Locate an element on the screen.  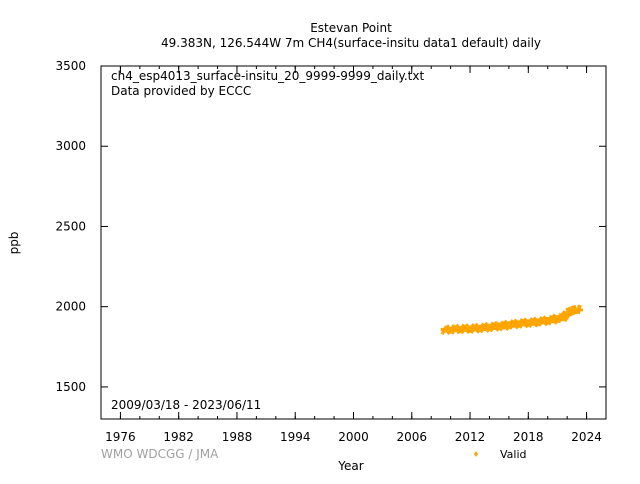
y-tick-label: 2500 is located at coordinates (70, 226).